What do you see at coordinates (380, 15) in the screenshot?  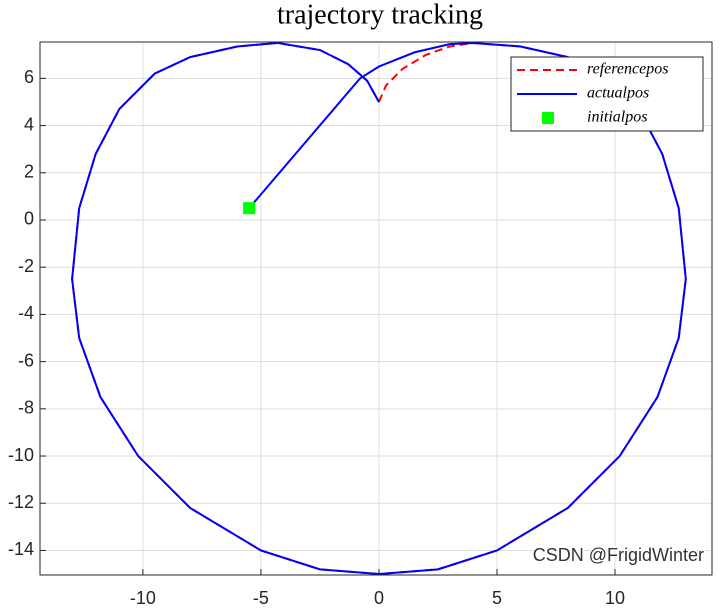 I see `chart-title: trajectory tracking` at bounding box center [380, 15].